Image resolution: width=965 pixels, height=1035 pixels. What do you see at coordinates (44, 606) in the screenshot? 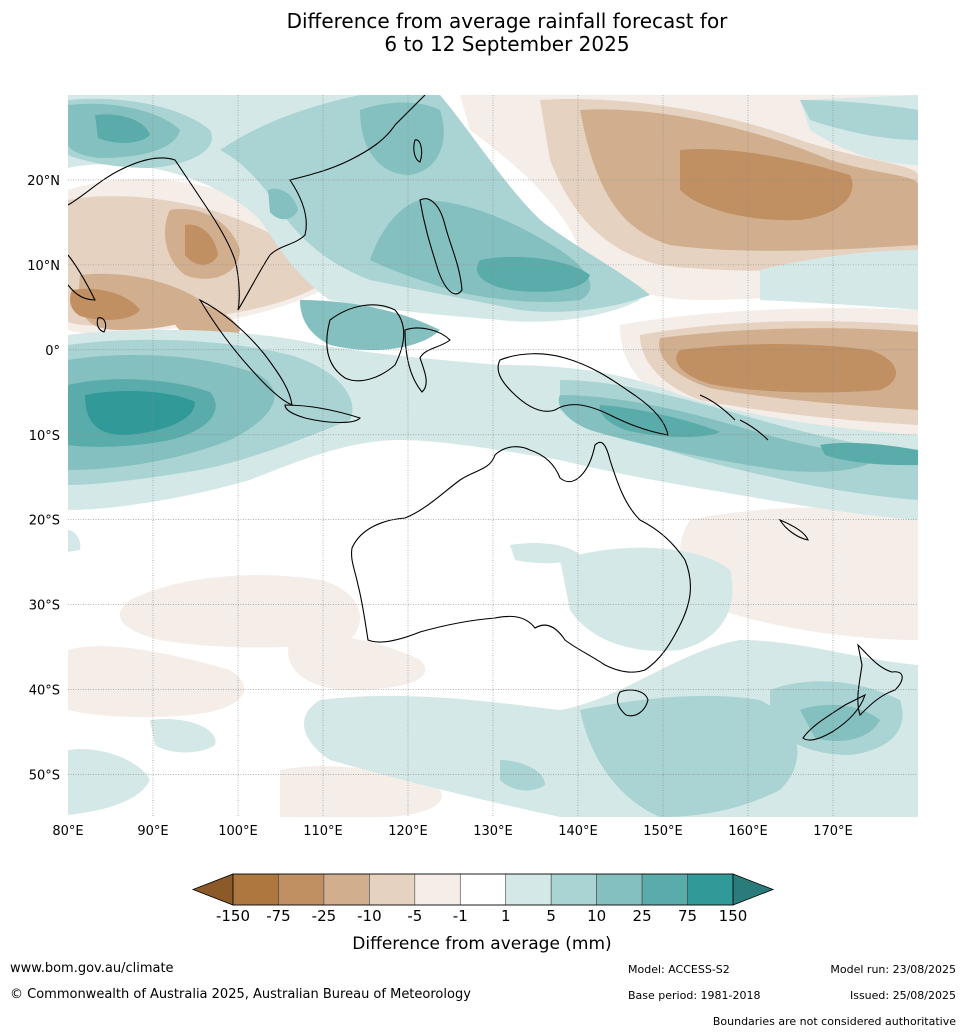
I see `latitude-tick-label: 30°S` at bounding box center [44, 606].